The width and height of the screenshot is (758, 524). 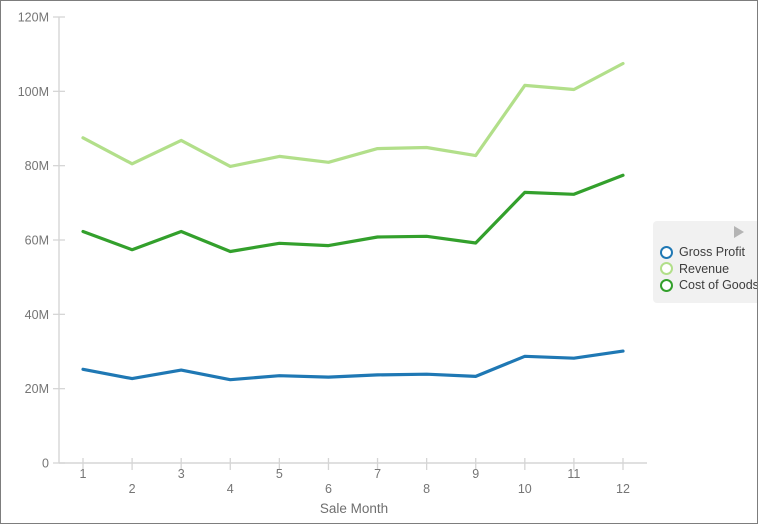 I want to click on x-axis-tick-label: 3, so click(x=181, y=474).